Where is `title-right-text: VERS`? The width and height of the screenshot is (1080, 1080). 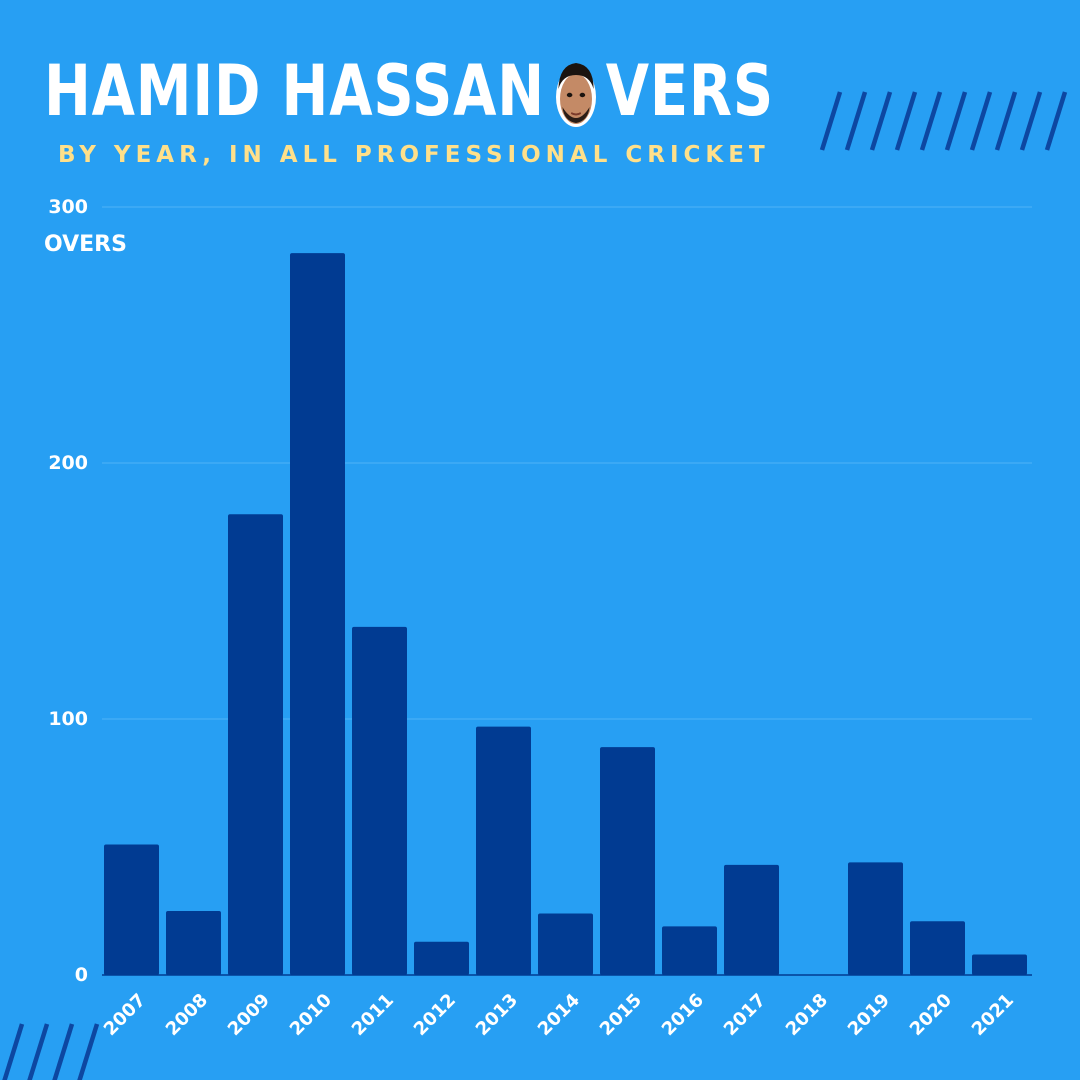
title-right-text: VERS is located at coordinates (689, 91).